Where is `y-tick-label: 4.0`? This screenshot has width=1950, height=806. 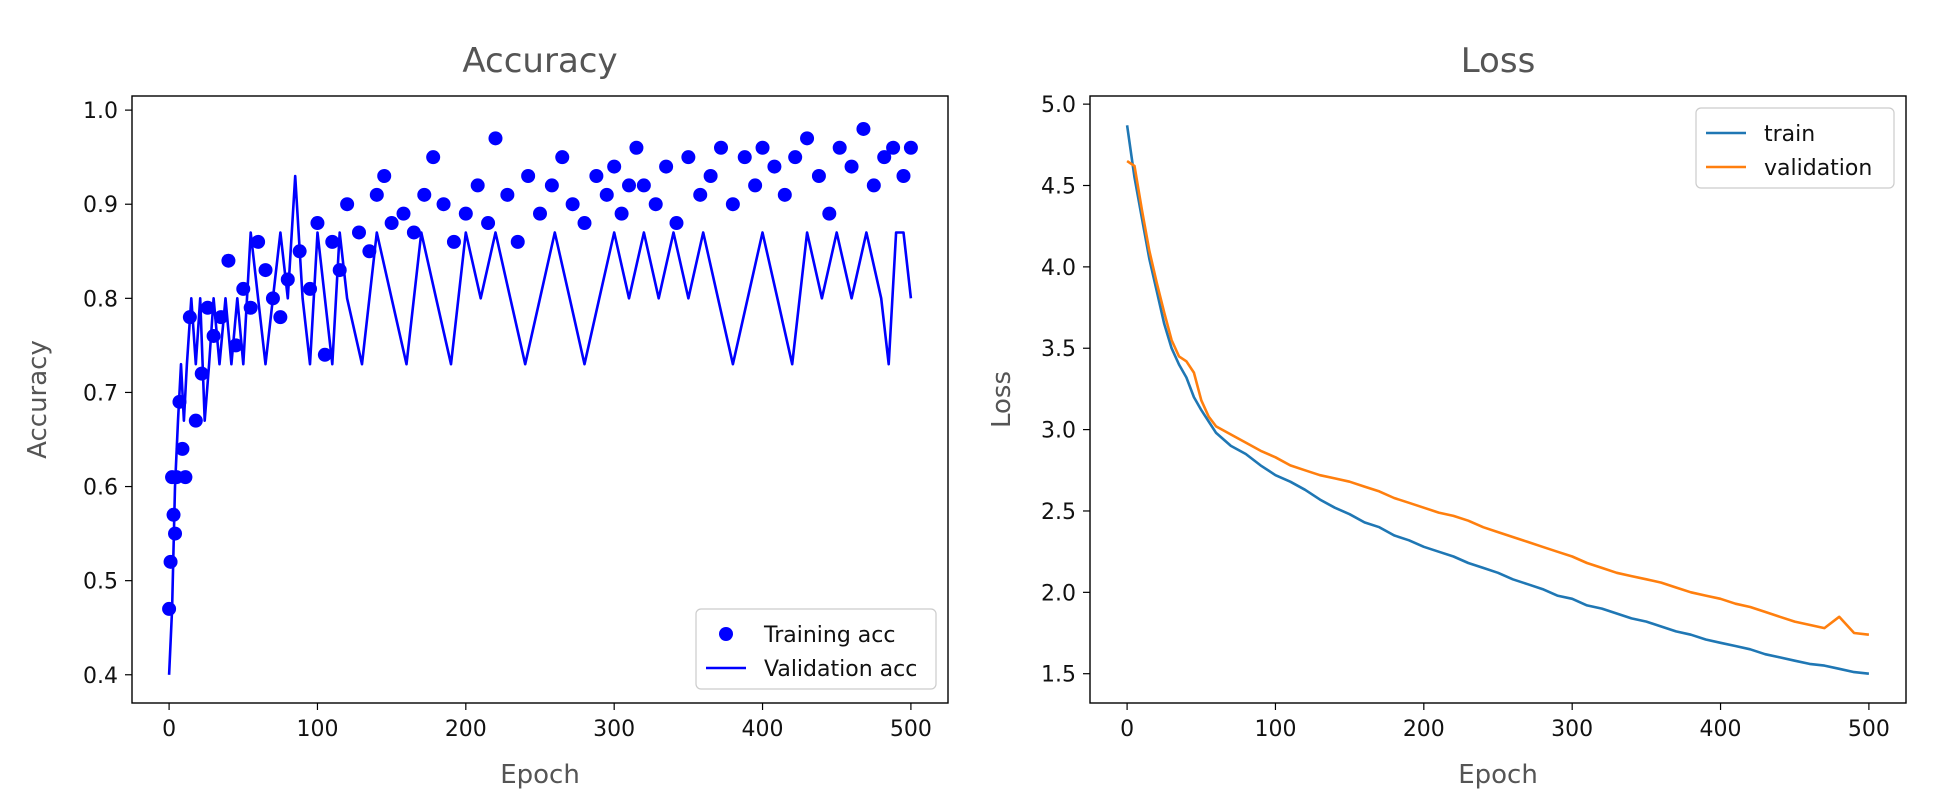 y-tick-label: 4.0 is located at coordinates (1058, 268).